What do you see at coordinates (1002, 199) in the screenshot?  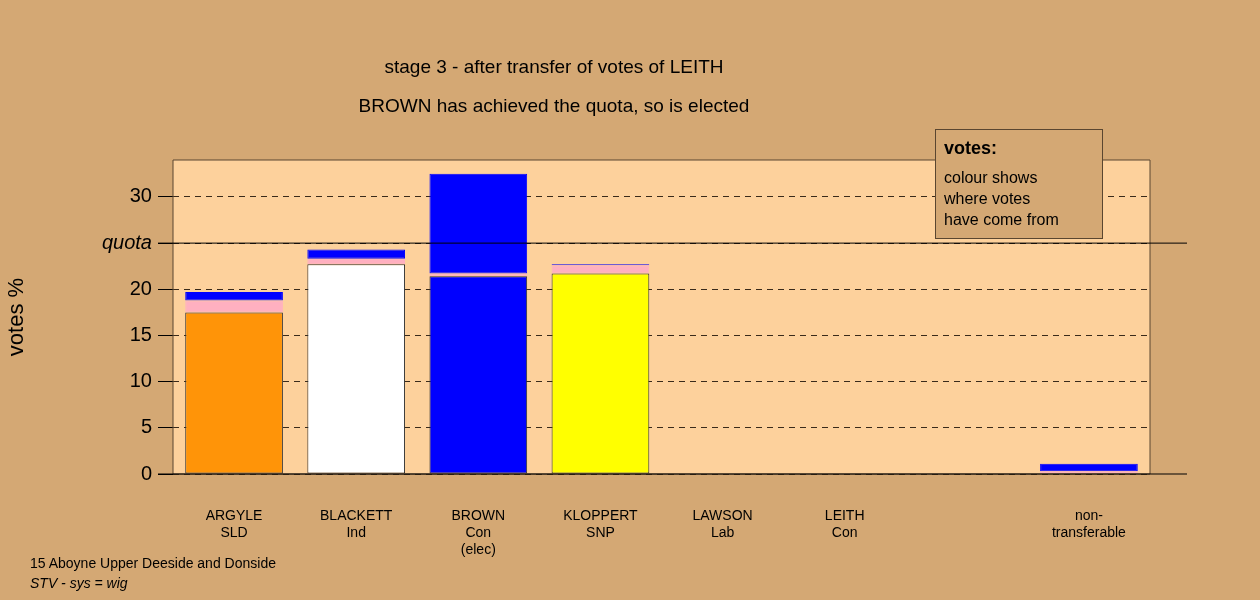 I see `annotation: colour shows where votes have come from` at bounding box center [1002, 199].